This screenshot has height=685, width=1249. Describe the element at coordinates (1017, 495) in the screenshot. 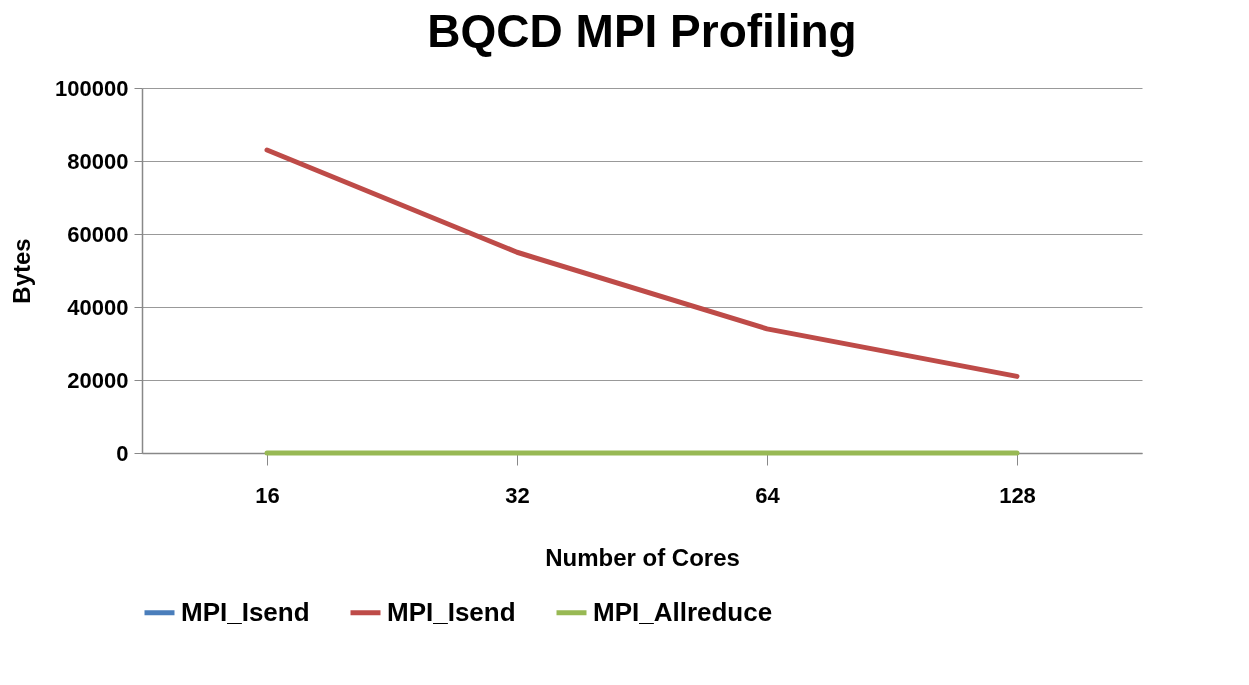

I see `x-tick-label: 128` at that location.